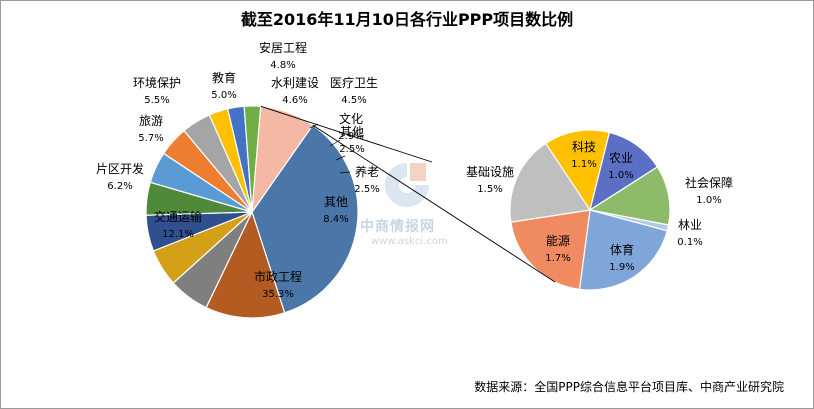 Image resolution: width=814 pixels, height=409 pixels. Describe the element at coordinates (120, 168) in the screenshot. I see `main-slice-label-2: 片区开发` at that location.